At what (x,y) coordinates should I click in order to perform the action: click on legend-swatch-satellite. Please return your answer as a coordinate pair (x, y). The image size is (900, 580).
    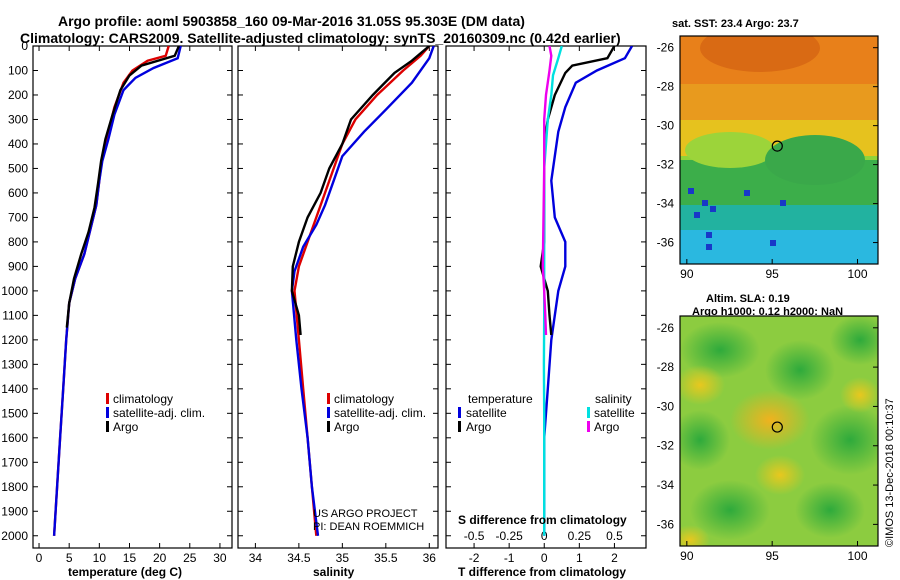
    Looking at the image, I should click on (328, 412).